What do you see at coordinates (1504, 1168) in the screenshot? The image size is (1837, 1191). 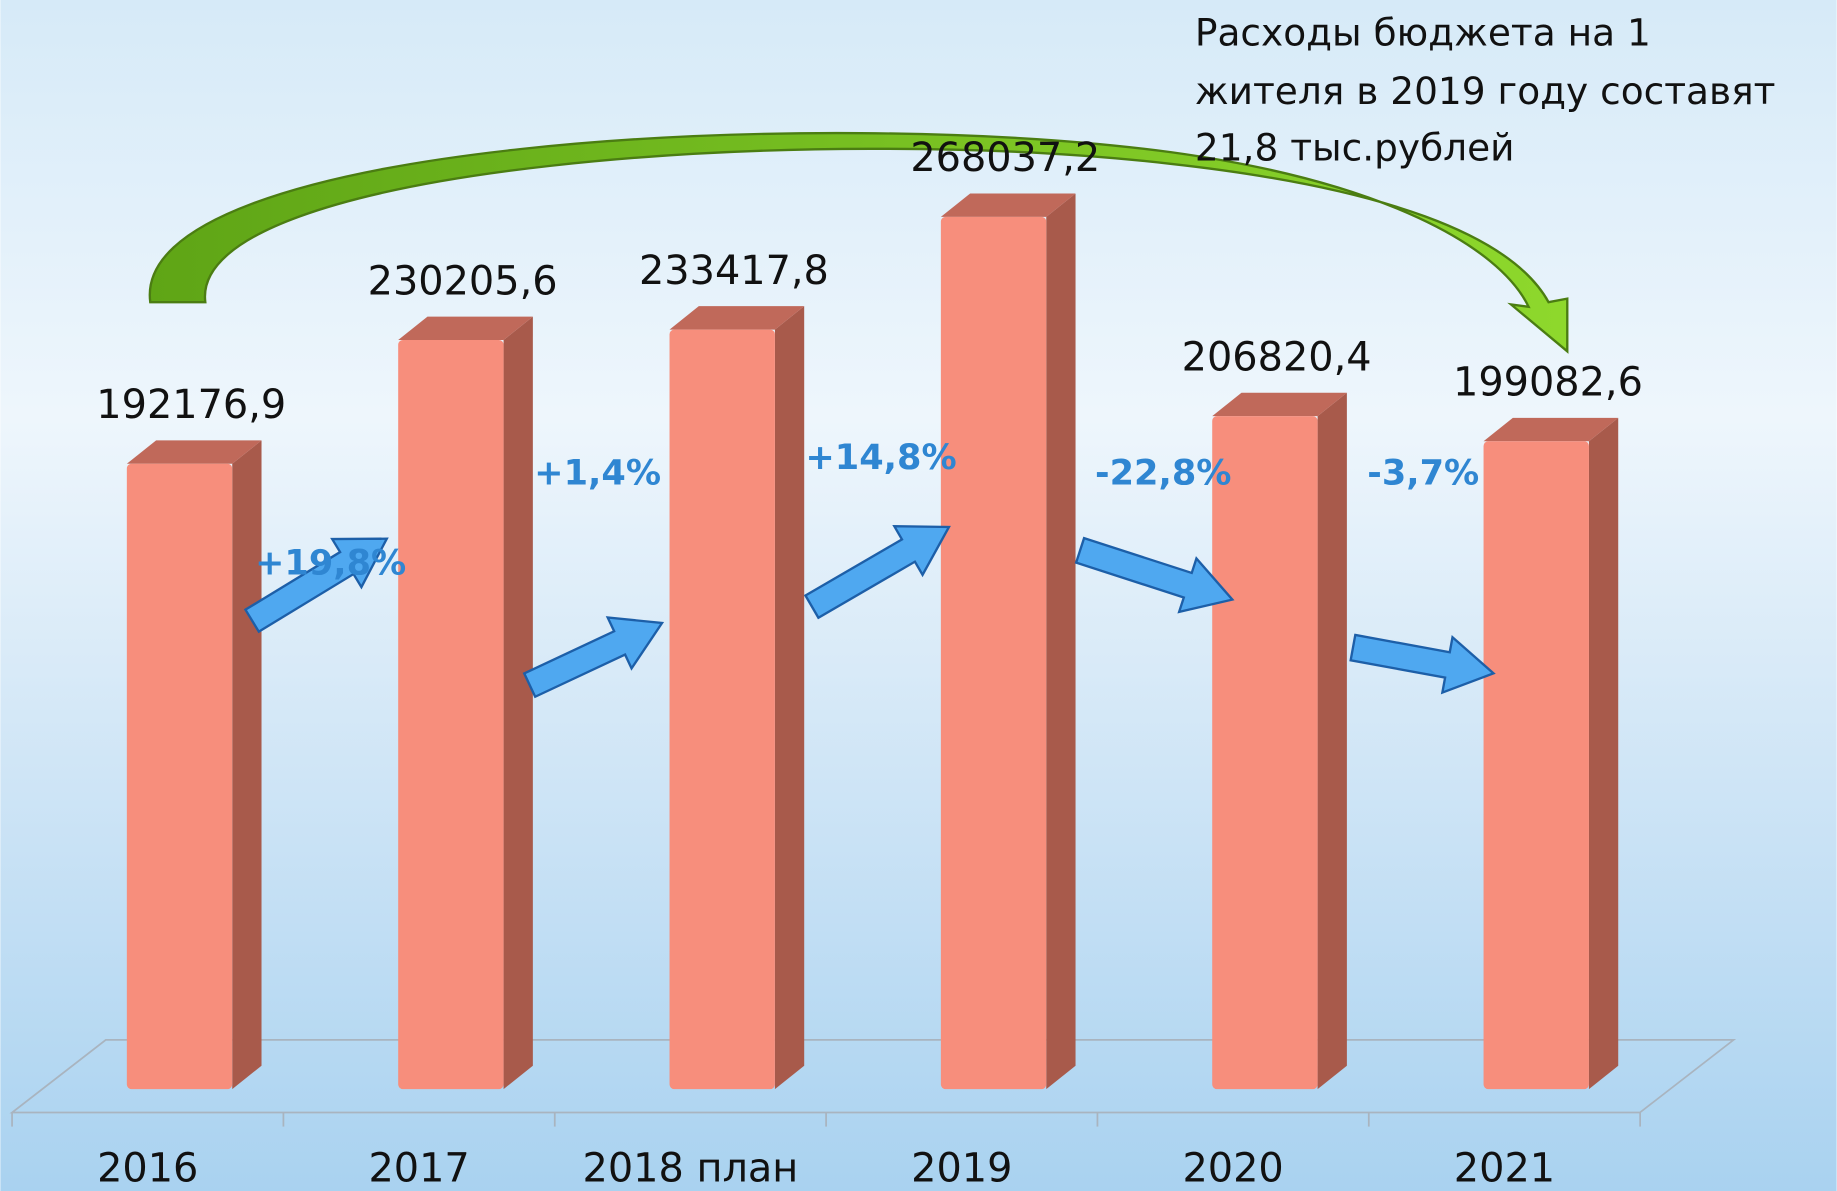 I see `x-tick-label: 2021` at bounding box center [1504, 1168].